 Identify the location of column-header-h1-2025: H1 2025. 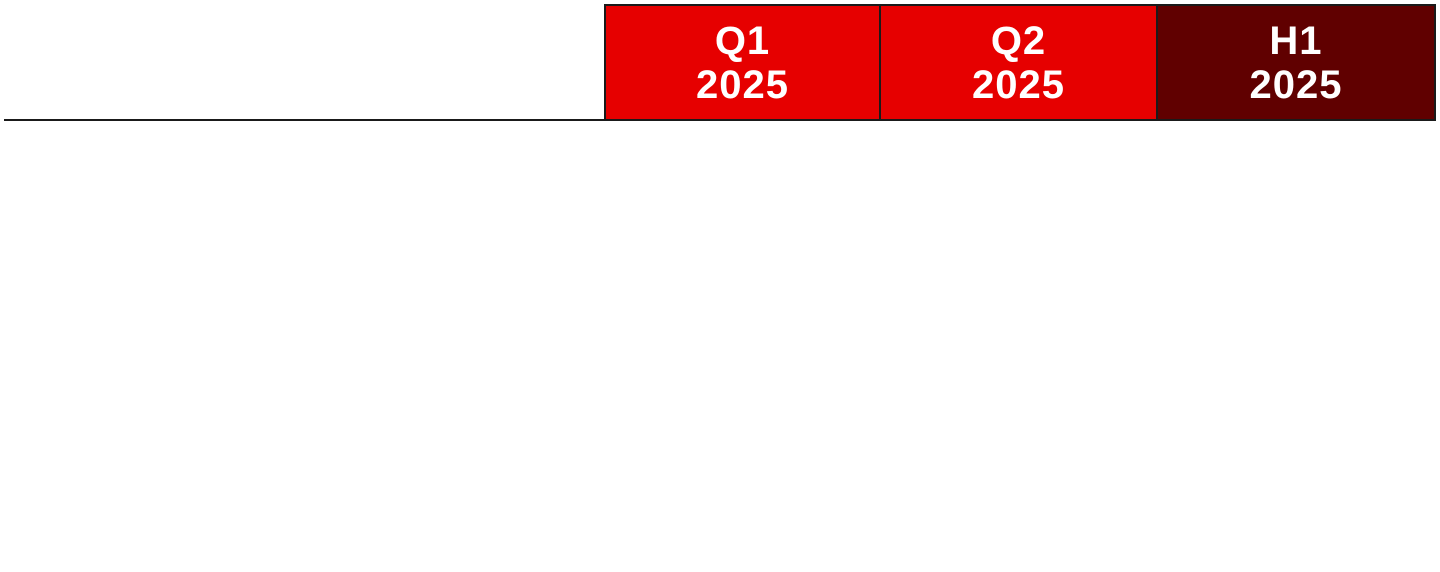
(1297, 61).